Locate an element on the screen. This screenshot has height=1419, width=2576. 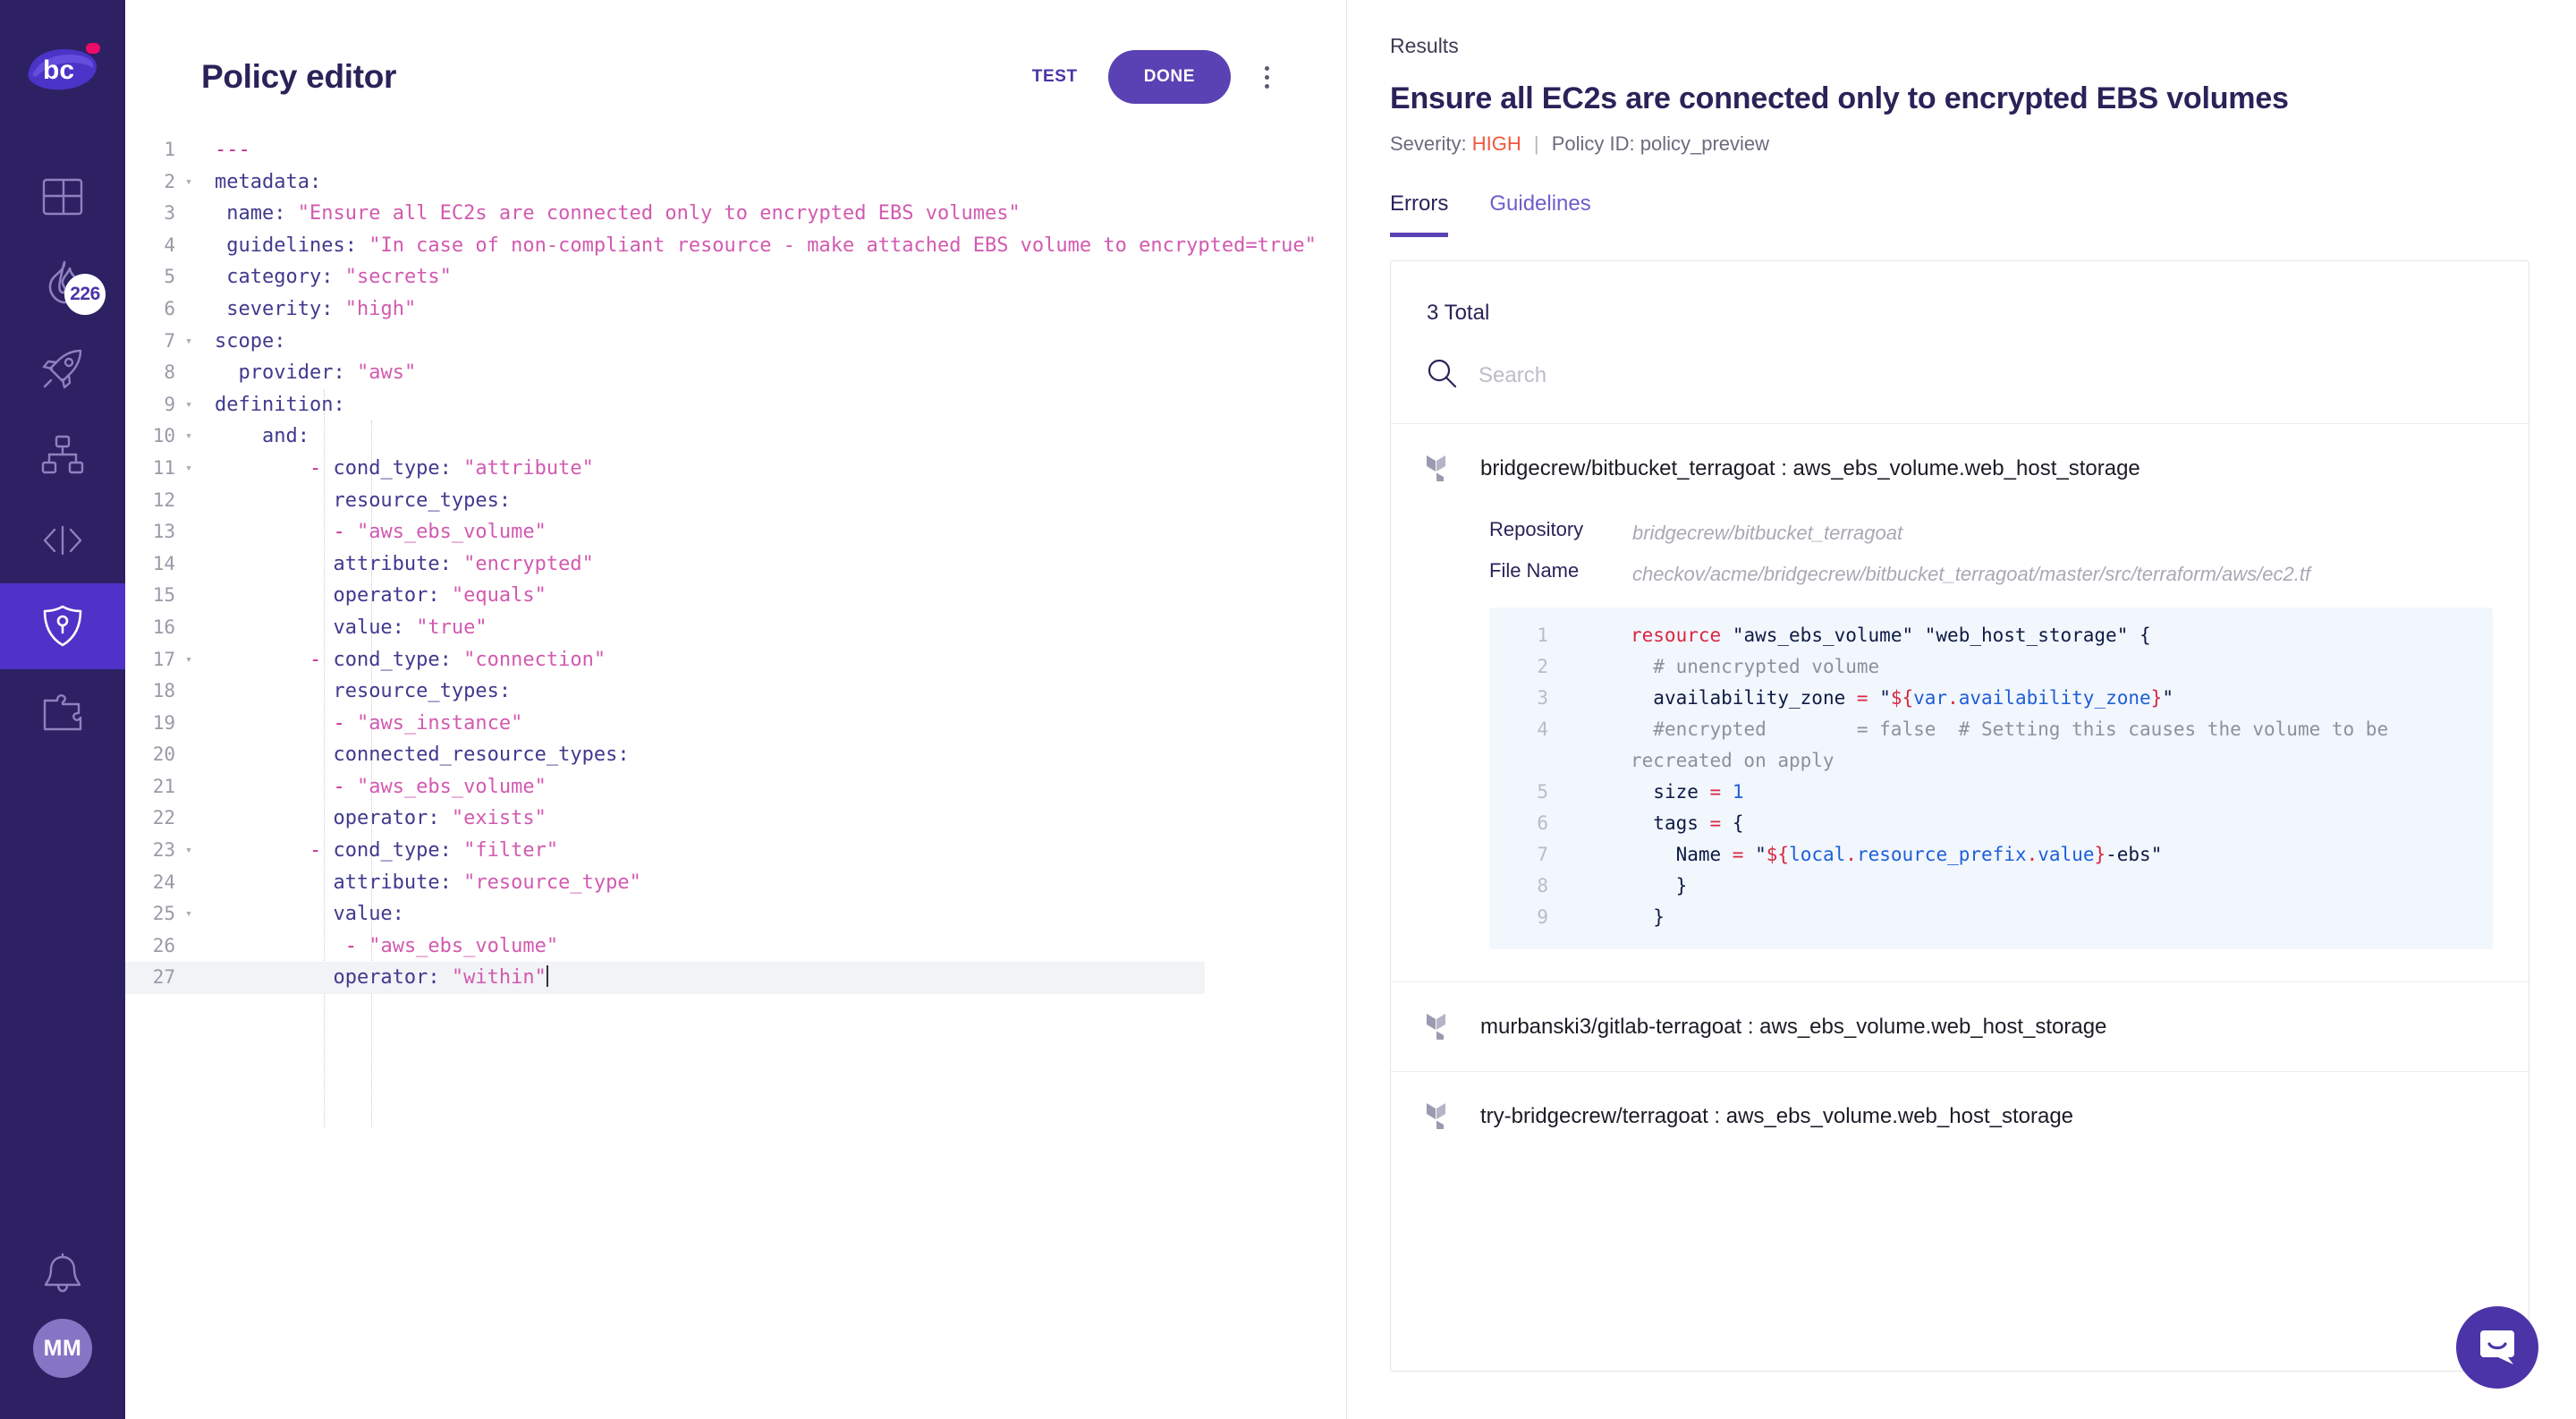
detail-key: File Name is located at coordinates (1534, 570).